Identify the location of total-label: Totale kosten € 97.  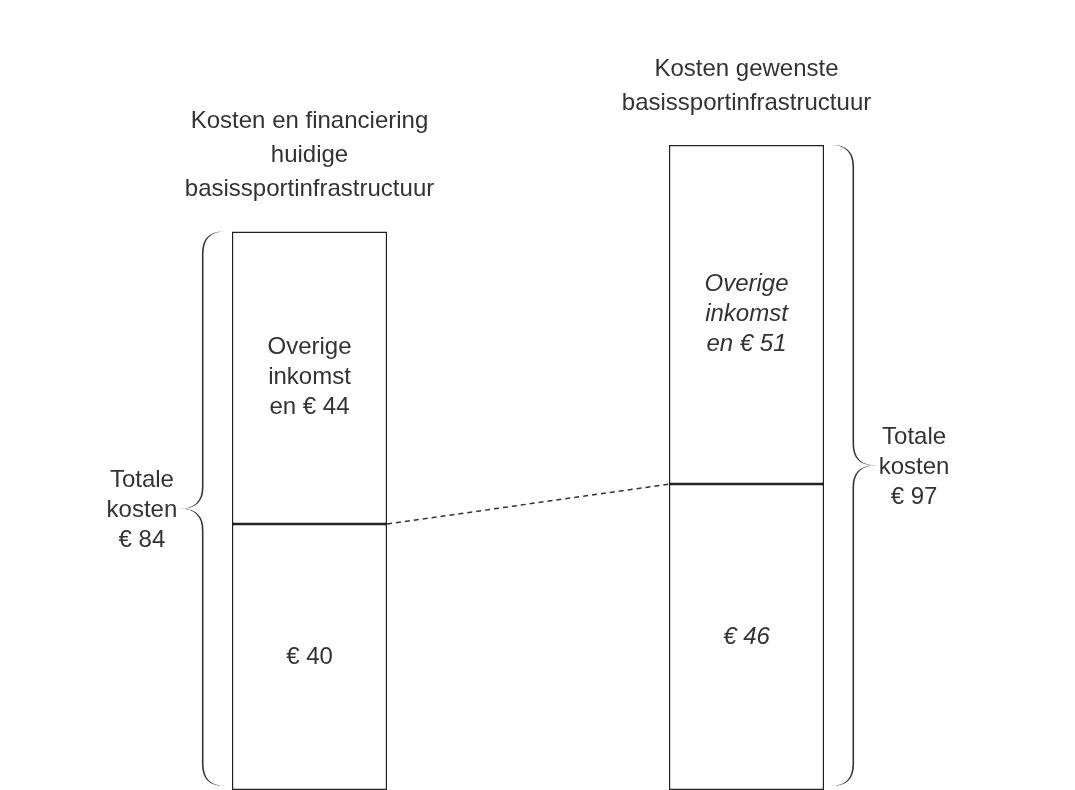
(914, 466).